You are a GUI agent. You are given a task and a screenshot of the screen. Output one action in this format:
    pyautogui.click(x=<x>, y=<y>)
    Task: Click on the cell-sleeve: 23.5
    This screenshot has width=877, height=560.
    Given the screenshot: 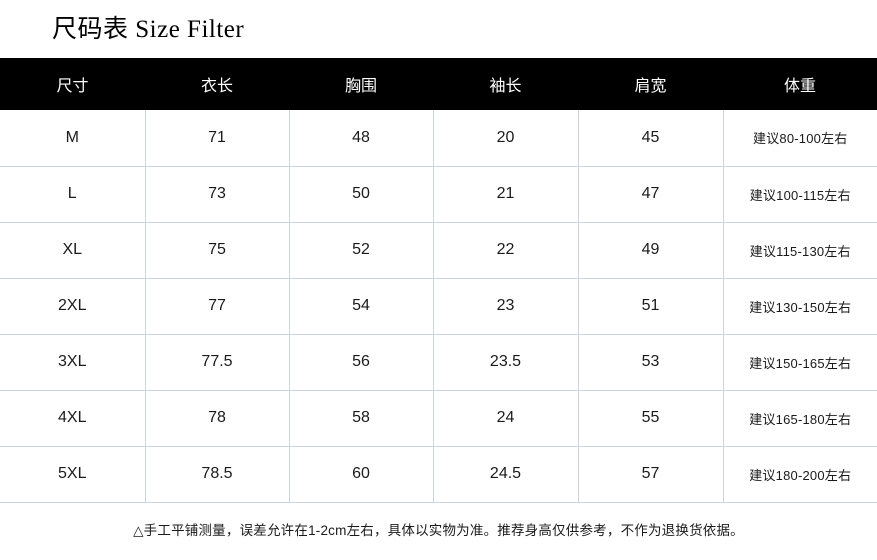 What is the action you would take?
    pyautogui.click(x=506, y=362)
    